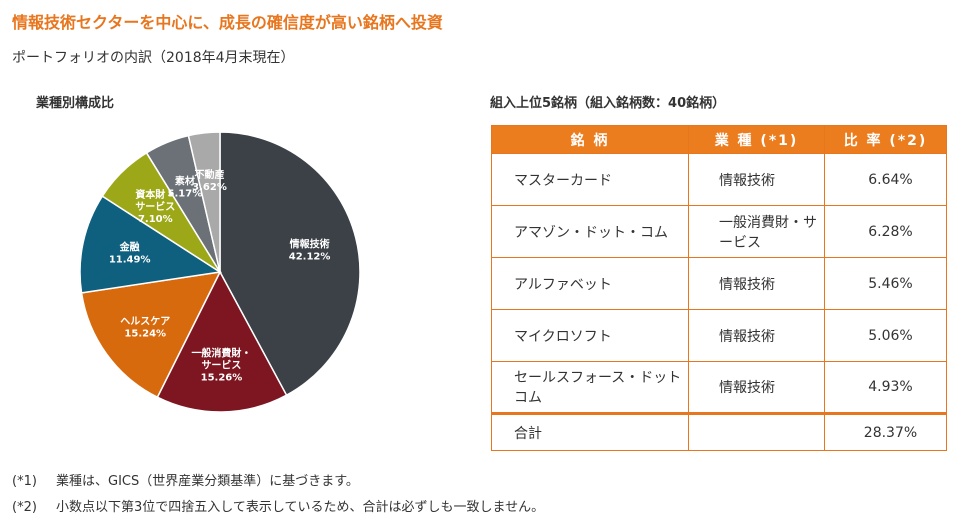 The height and width of the screenshot is (527, 962). What do you see at coordinates (885, 283) in the screenshot?
I see `row-weight: 5.46%` at bounding box center [885, 283].